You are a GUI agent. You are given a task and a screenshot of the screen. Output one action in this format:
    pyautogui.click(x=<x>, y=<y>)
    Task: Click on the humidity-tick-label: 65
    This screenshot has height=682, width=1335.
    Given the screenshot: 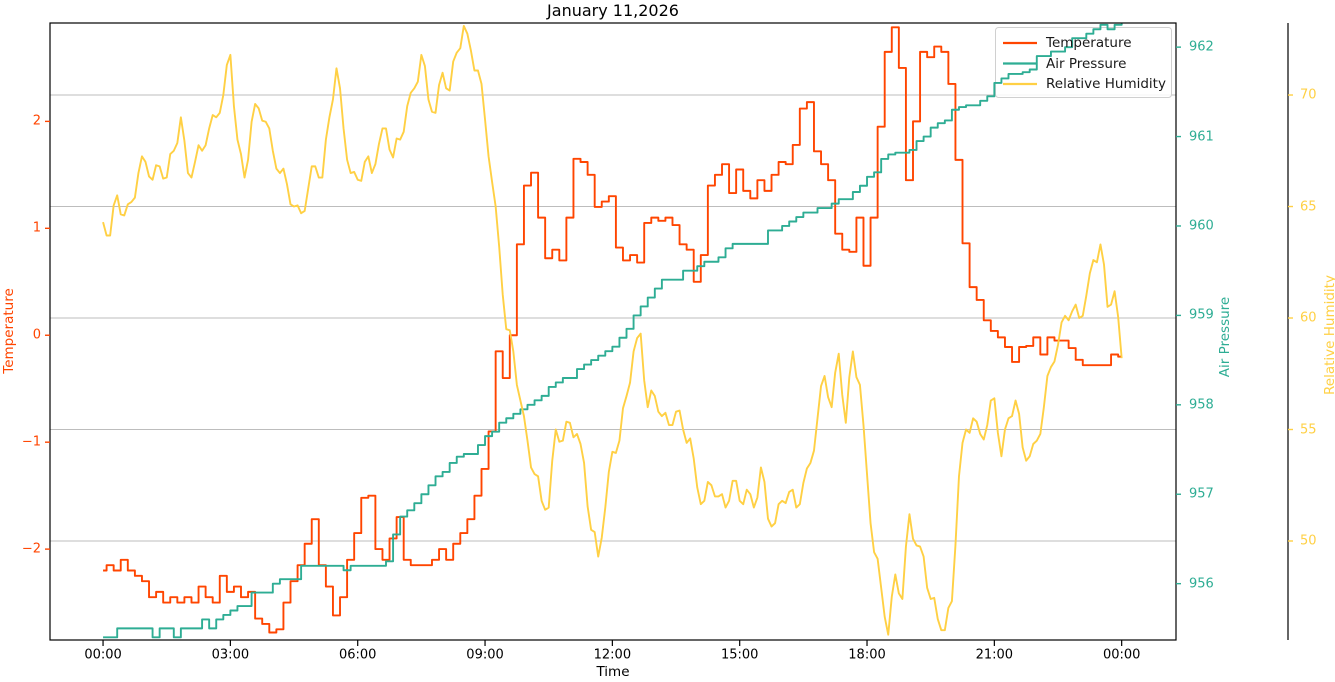 What is the action you would take?
    pyautogui.click(x=1308, y=207)
    